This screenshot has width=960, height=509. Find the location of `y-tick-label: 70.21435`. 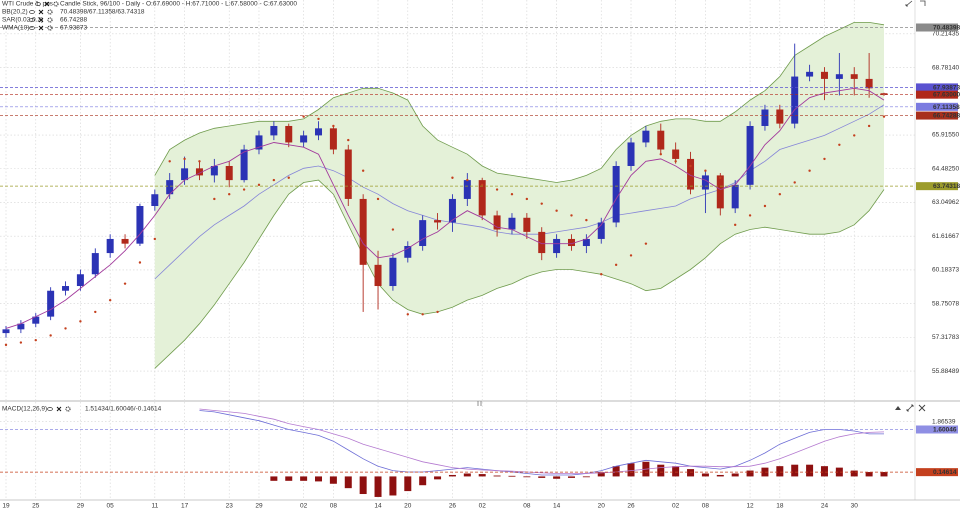

y-tick-label: 70.21435 is located at coordinates (945, 34).